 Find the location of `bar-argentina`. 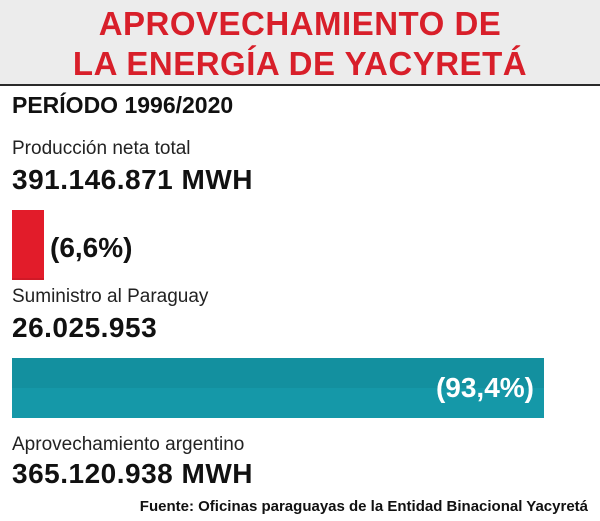

bar-argentina is located at coordinates (278, 388).